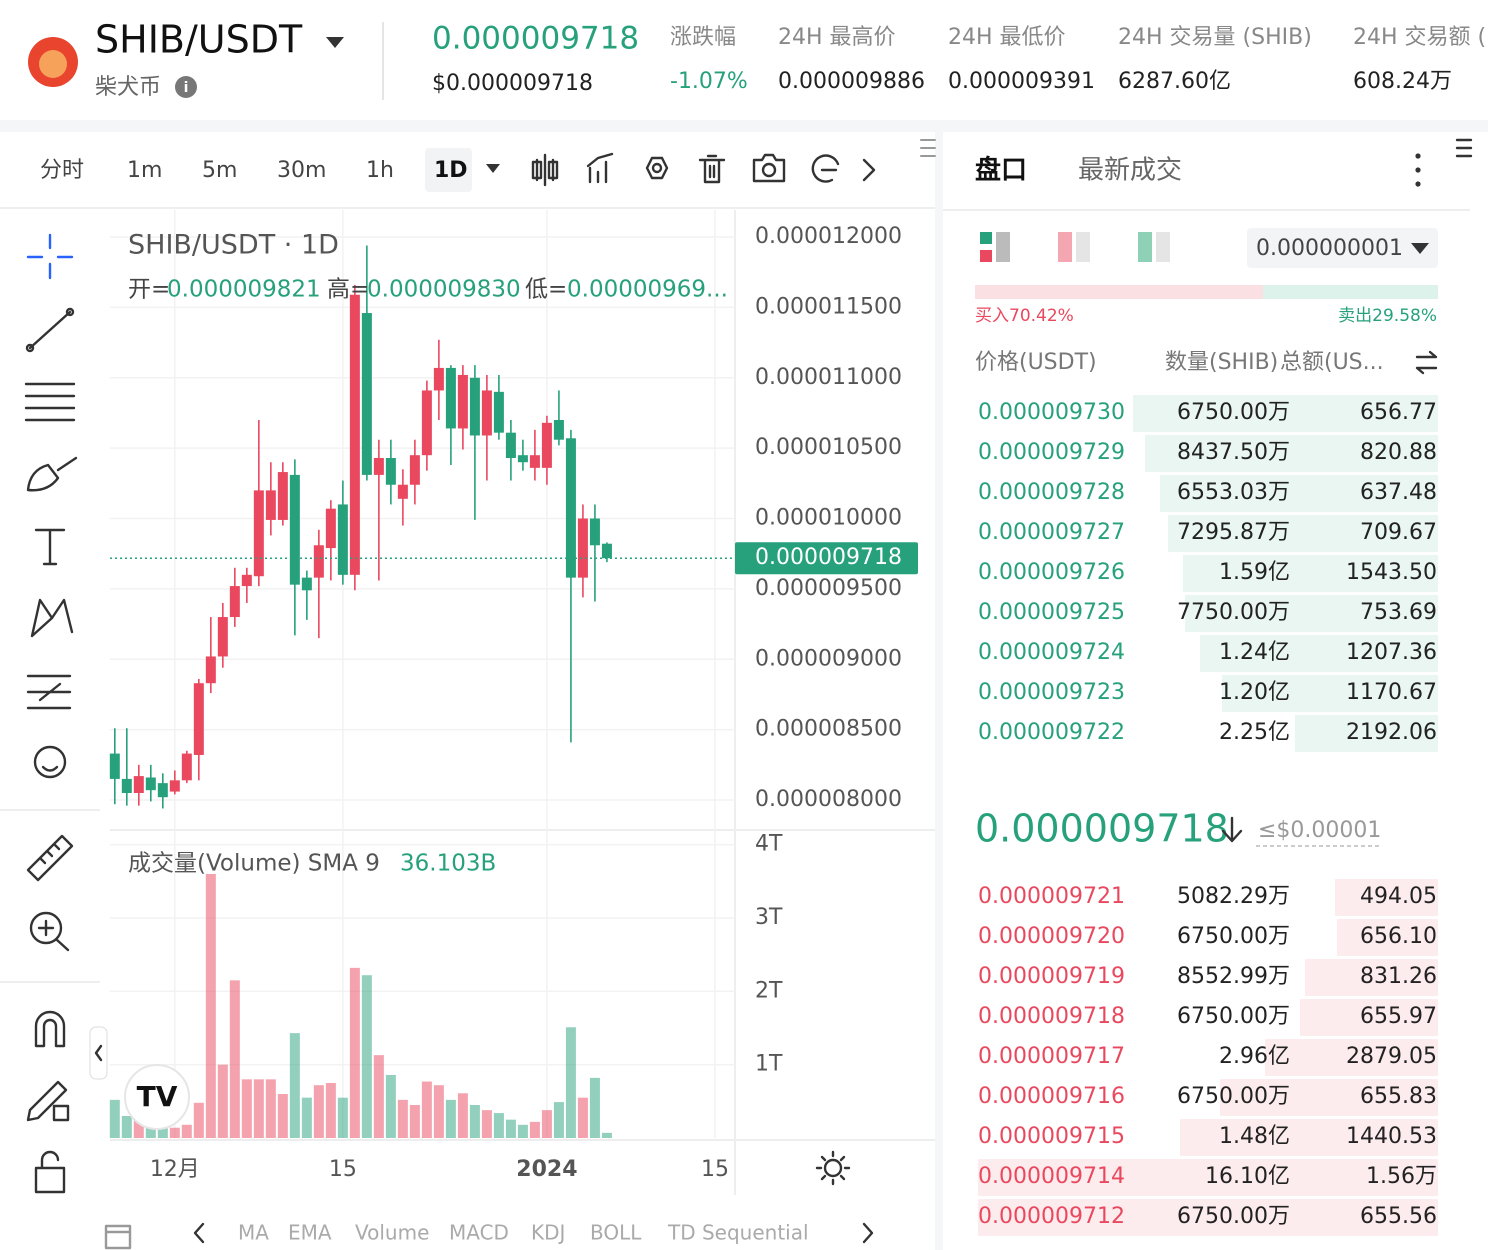  I want to click on indicator-tab: MA, so click(253, 1233).